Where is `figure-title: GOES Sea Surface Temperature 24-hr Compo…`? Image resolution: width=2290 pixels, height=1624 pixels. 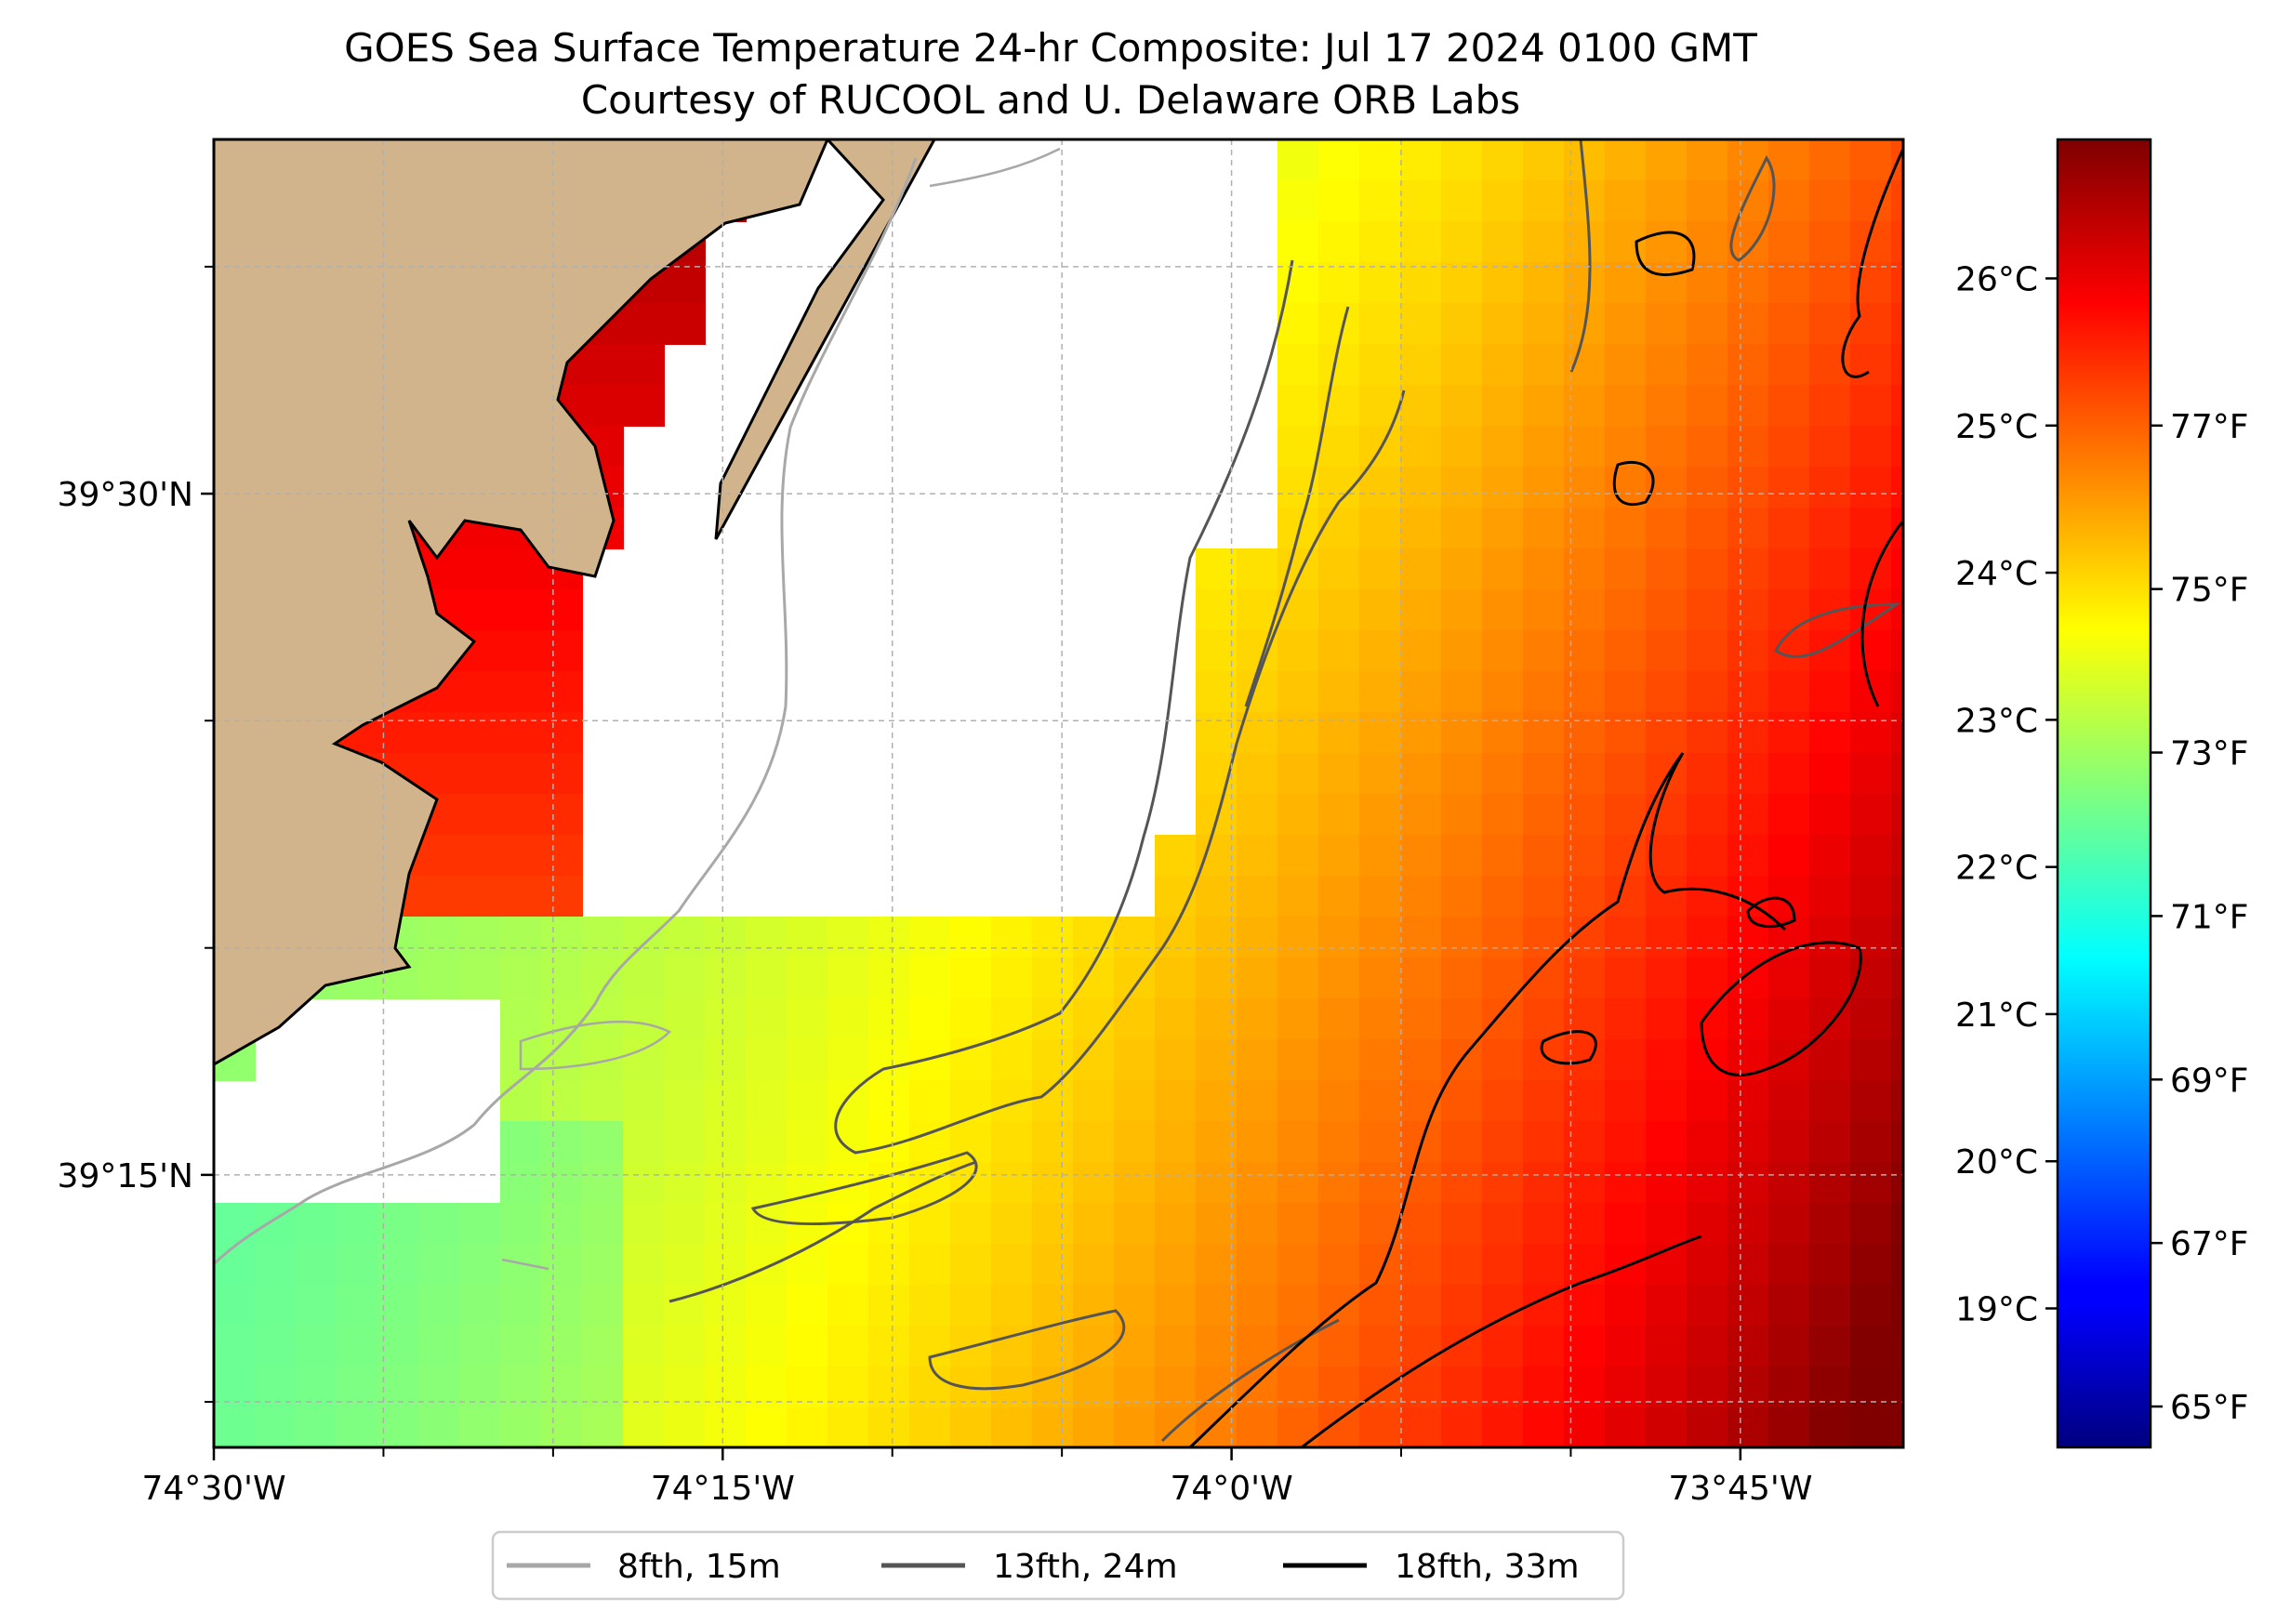 figure-title: GOES Sea Surface Temperature 24-hr Compo… is located at coordinates (1050, 48).